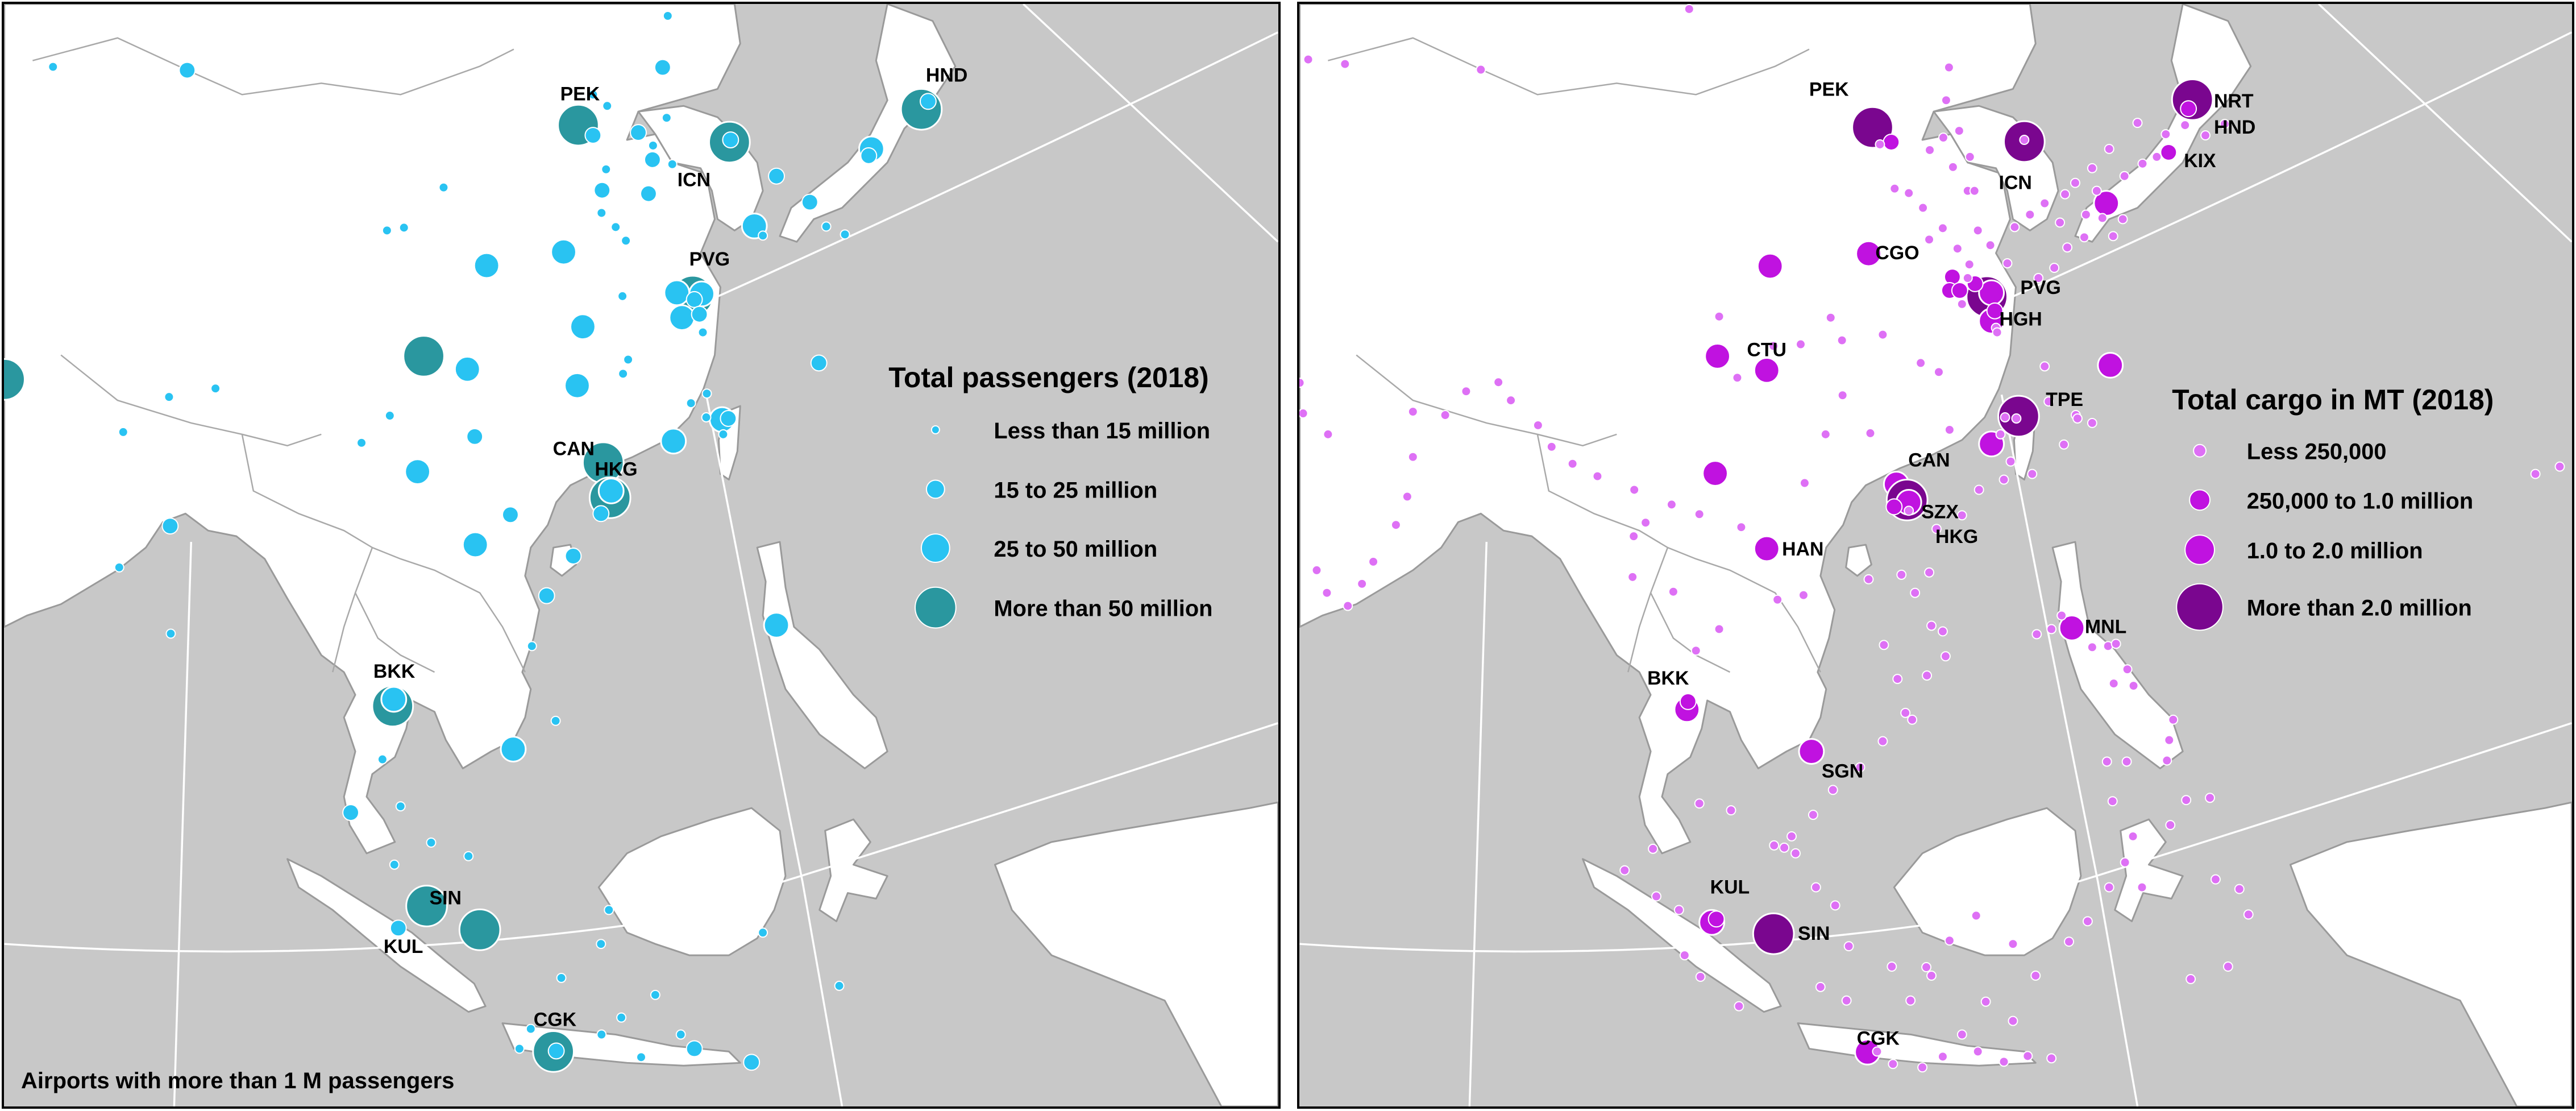  I want to click on label-nrt: NRT, so click(2234, 101).